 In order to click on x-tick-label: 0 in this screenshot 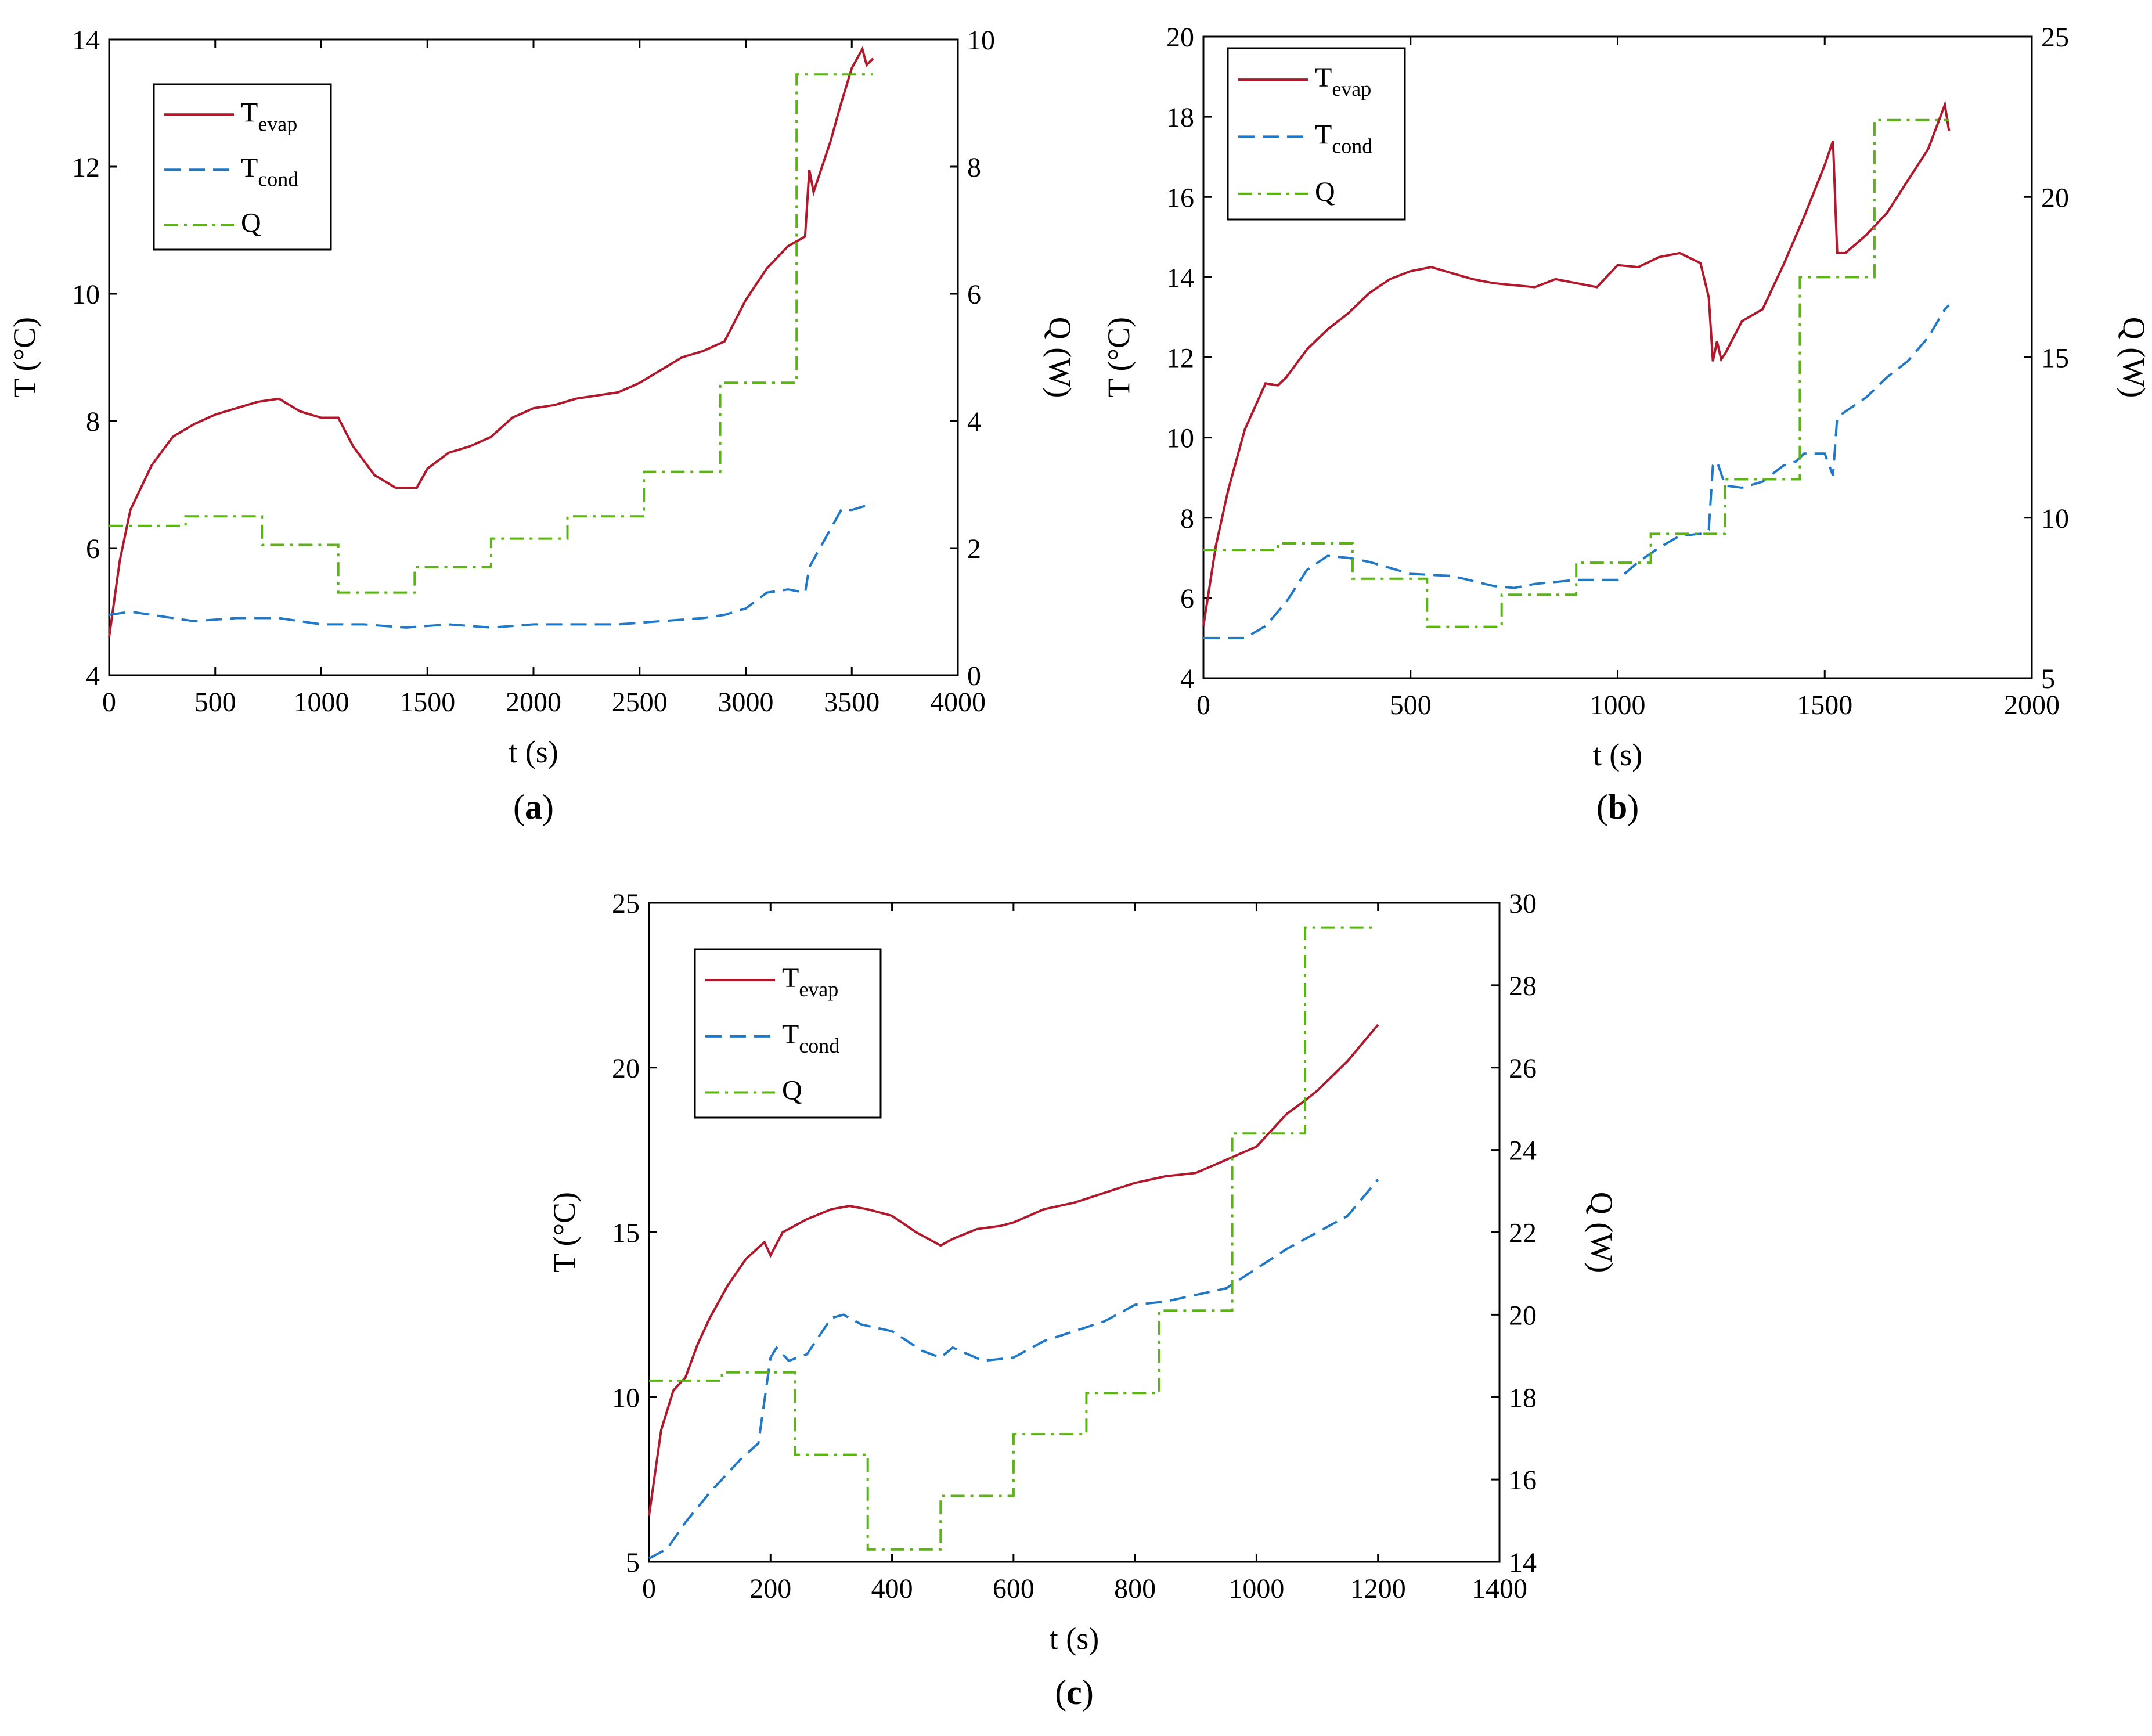, I will do `click(649, 1588)`.